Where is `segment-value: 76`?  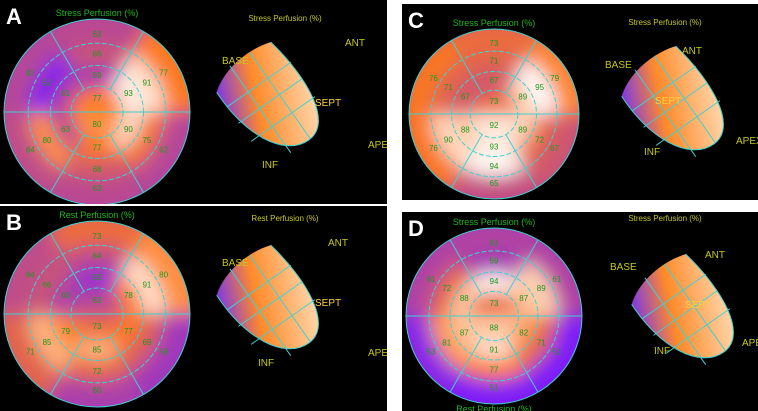 segment-value: 76 is located at coordinates (433, 148).